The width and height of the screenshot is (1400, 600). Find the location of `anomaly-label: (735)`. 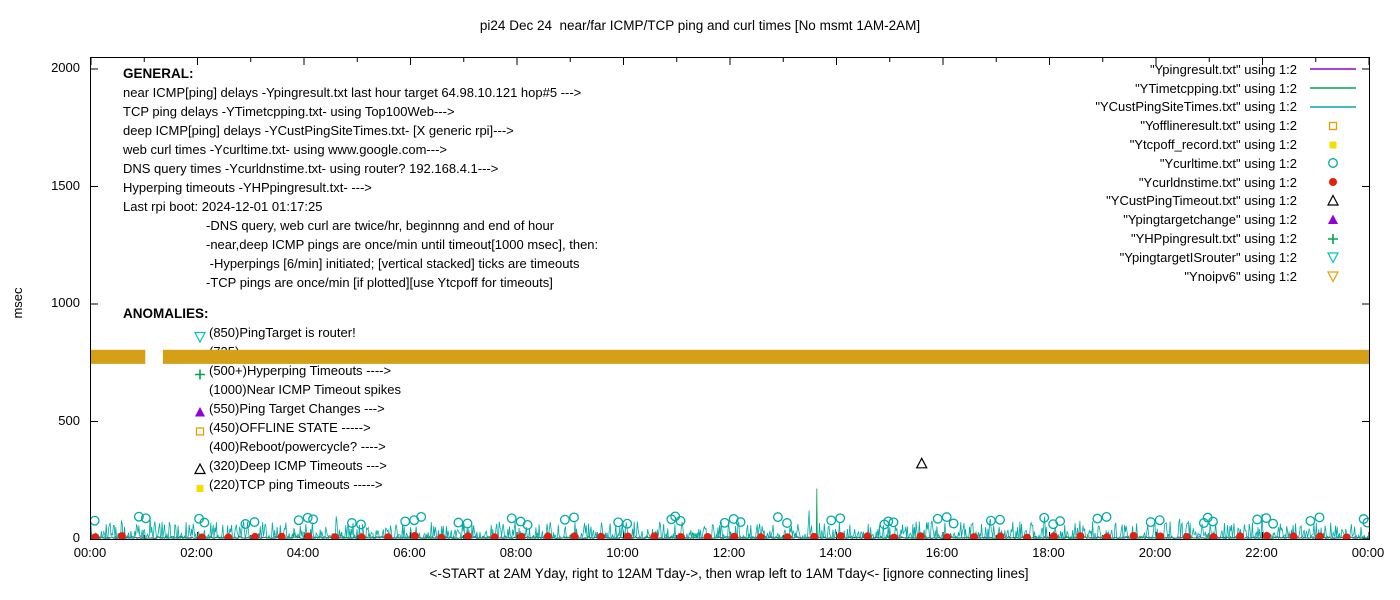

anomaly-label: (735) is located at coordinates (224, 351).